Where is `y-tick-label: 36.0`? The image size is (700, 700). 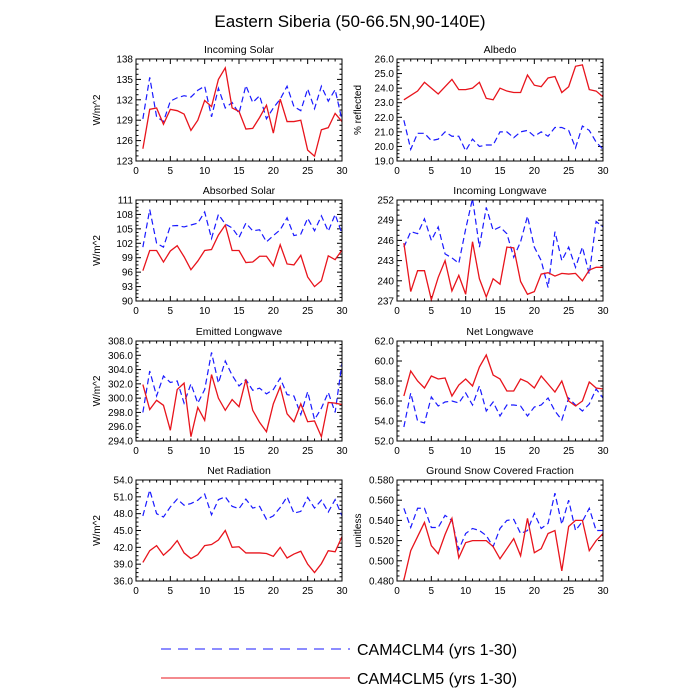 y-tick-label: 36.0 is located at coordinates (124, 582).